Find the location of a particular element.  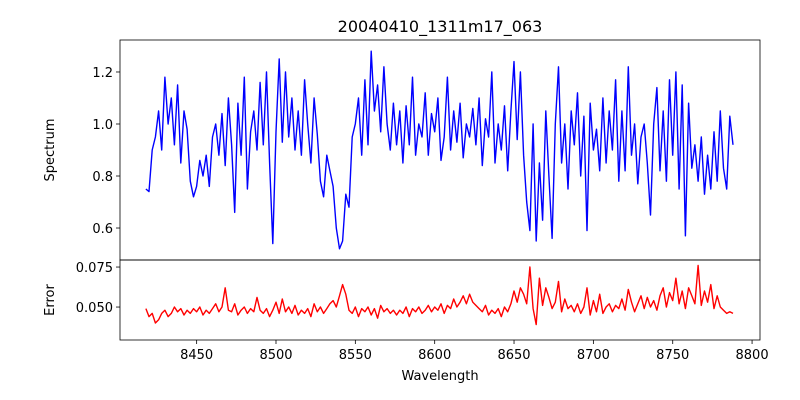

y-tick-label: 0.8 is located at coordinates (102, 177).